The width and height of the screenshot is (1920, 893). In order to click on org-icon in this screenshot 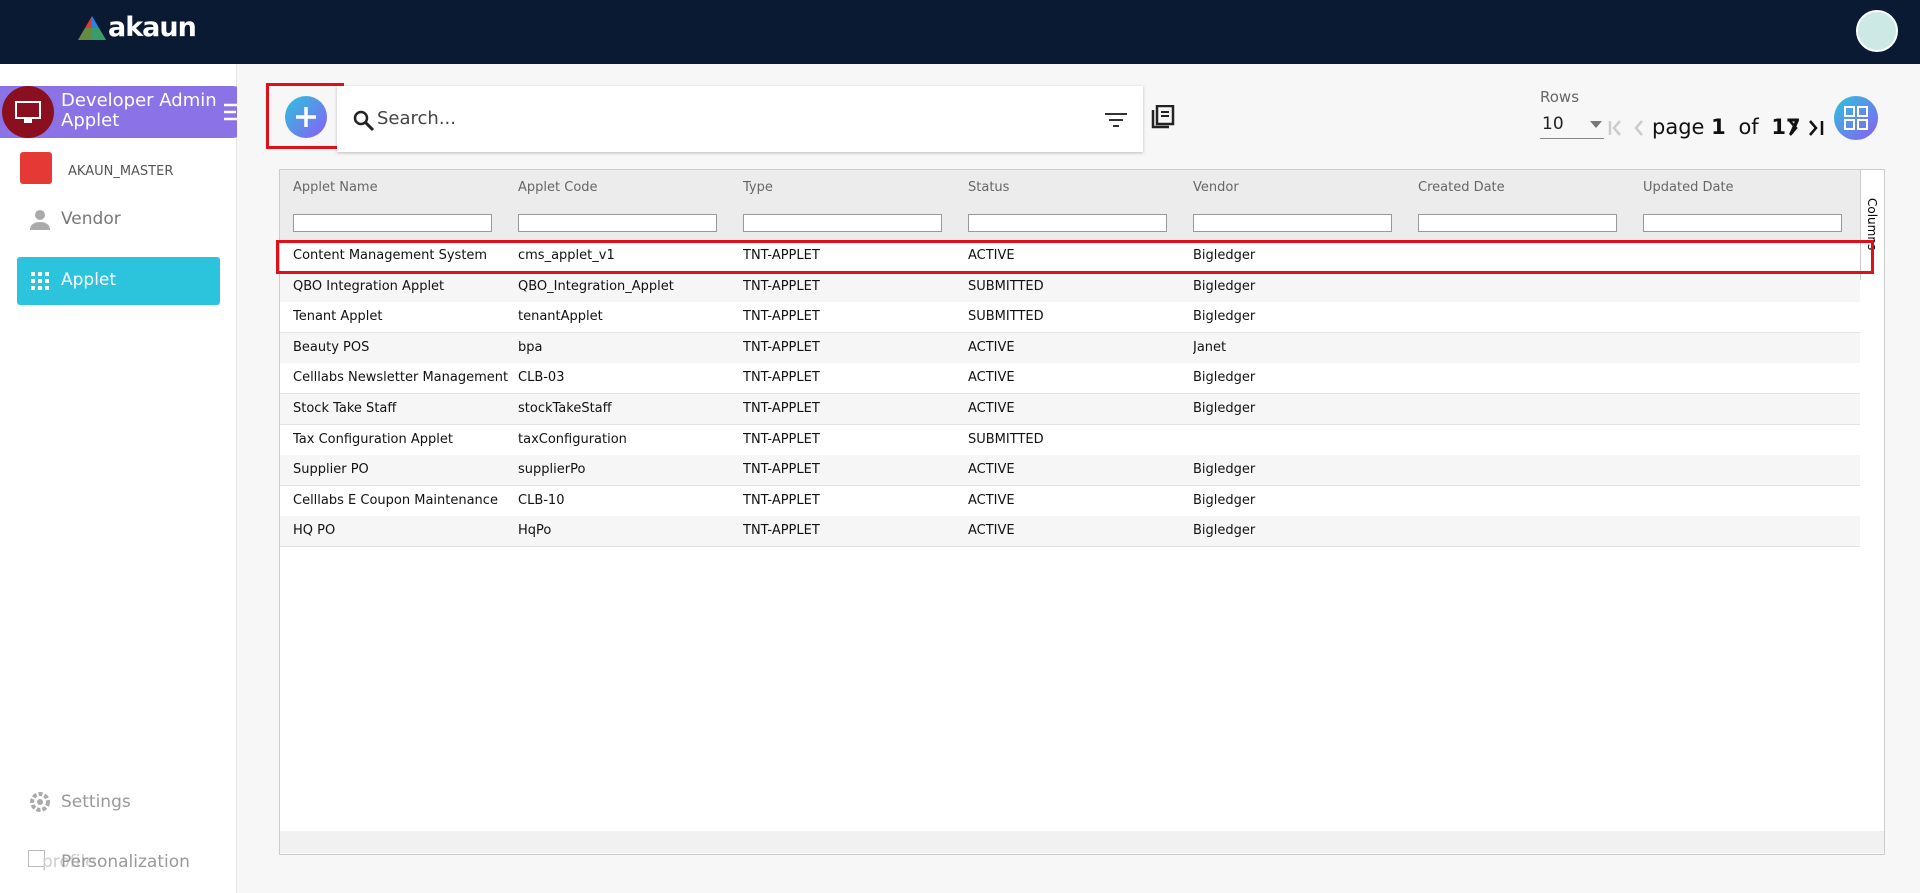, I will do `click(36, 168)`.